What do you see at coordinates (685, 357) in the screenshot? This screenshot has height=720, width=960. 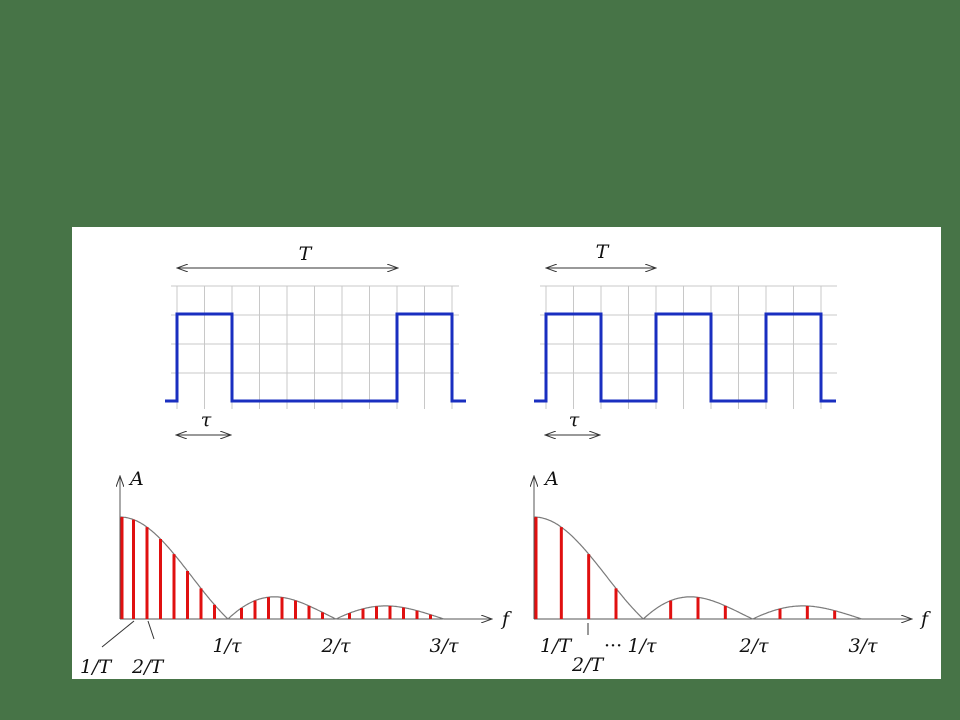 I see `pulse-train-right` at bounding box center [685, 357].